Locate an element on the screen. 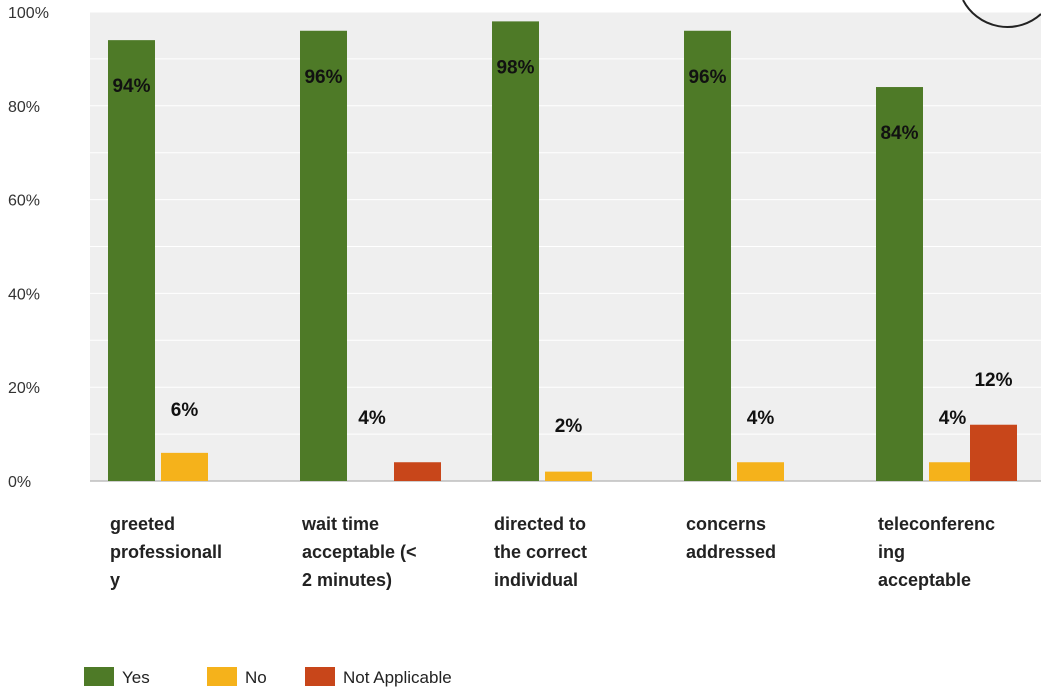 Image resolution: width=1041 pixels, height=691 pixels. x-category-label: ing is located at coordinates (891, 552).